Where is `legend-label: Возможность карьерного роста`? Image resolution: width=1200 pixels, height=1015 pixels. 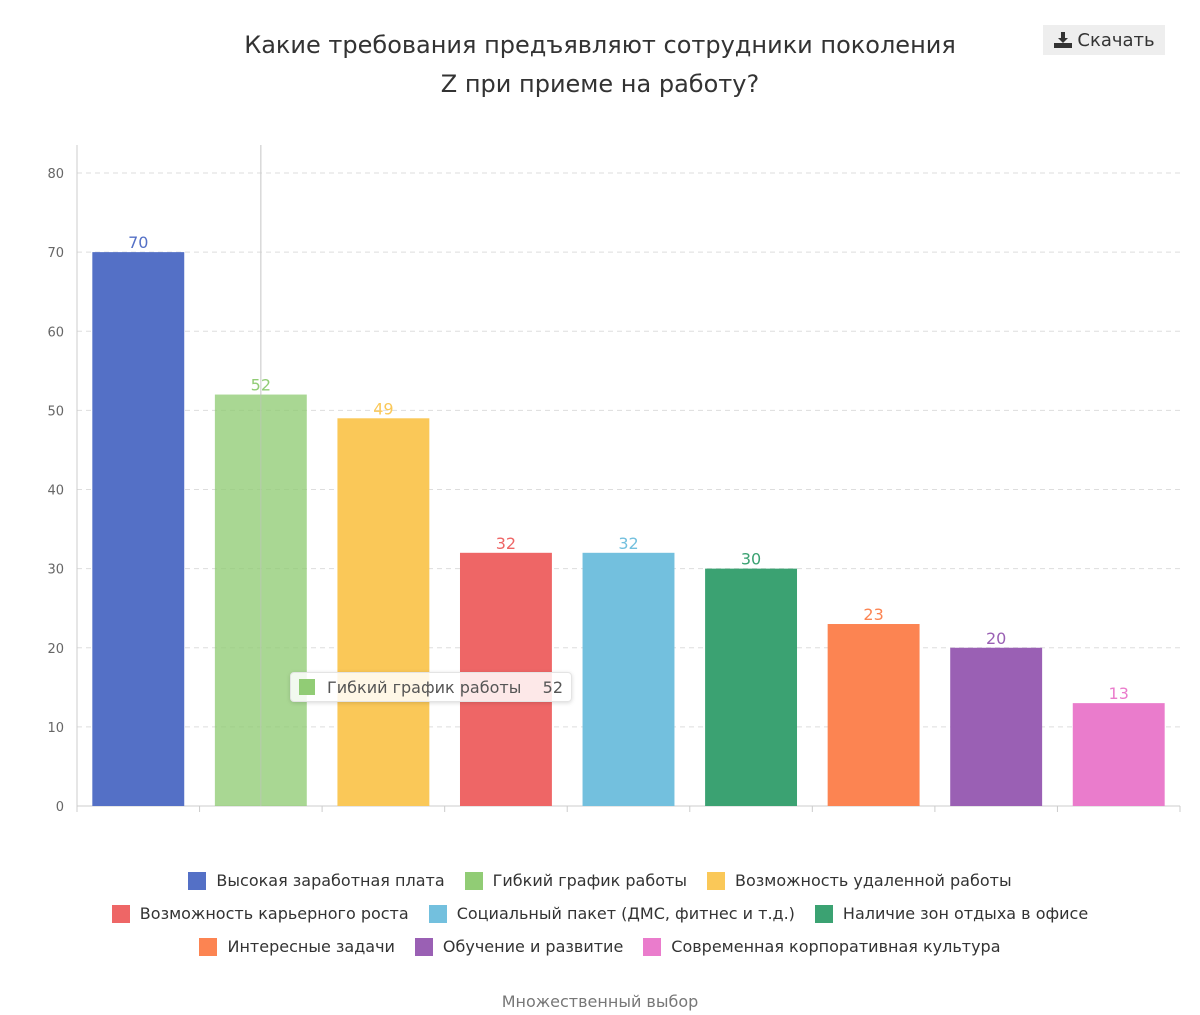
legend-label: Возможность карьерного роста is located at coordinates (274, 913).